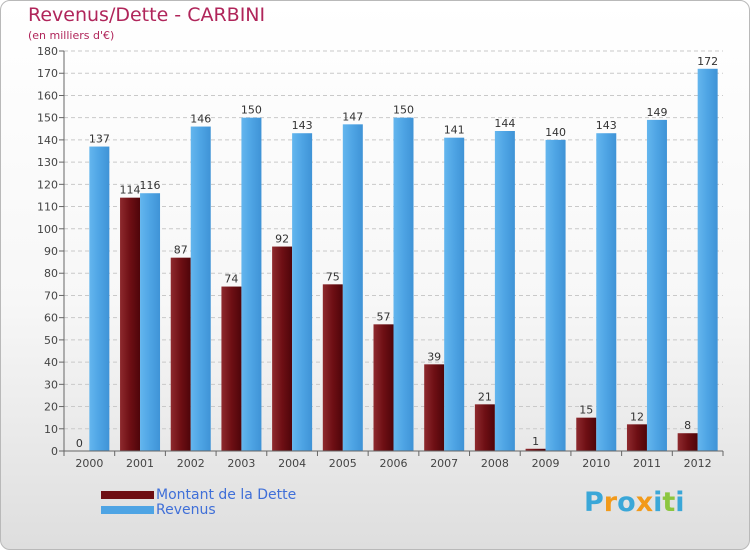 This screenshot has height=550, width=750. What do you see at coordinates (352, 116) in the screenshot?
I see `data-label-revenus: 147` at bounding box center [352, 116].